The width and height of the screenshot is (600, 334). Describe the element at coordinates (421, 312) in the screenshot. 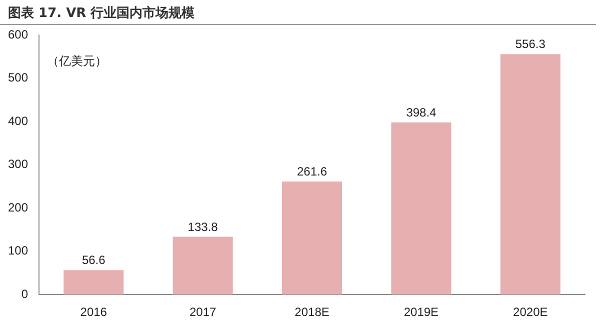

I see `x-tick-label: 2019E` at that location.